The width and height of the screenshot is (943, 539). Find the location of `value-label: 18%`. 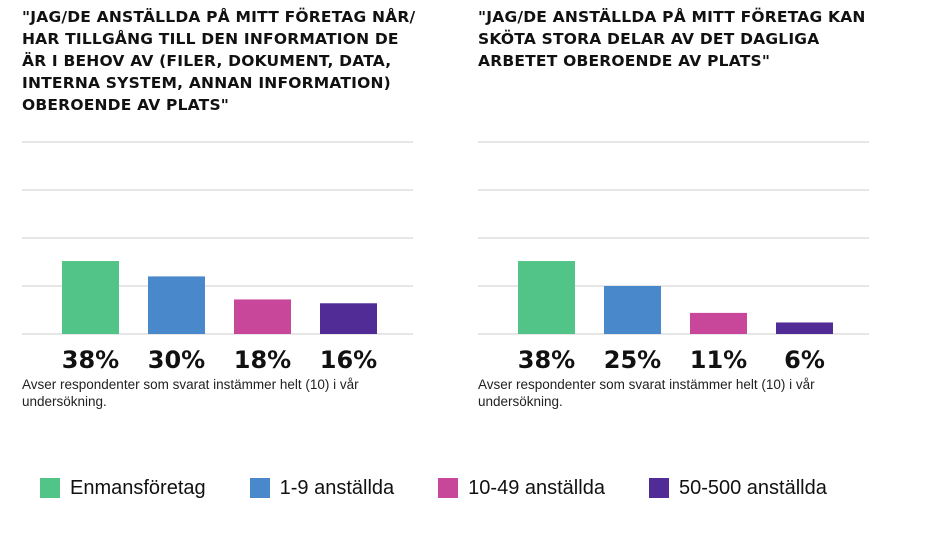

value-label: 18% is located at coordinates (262, 360).